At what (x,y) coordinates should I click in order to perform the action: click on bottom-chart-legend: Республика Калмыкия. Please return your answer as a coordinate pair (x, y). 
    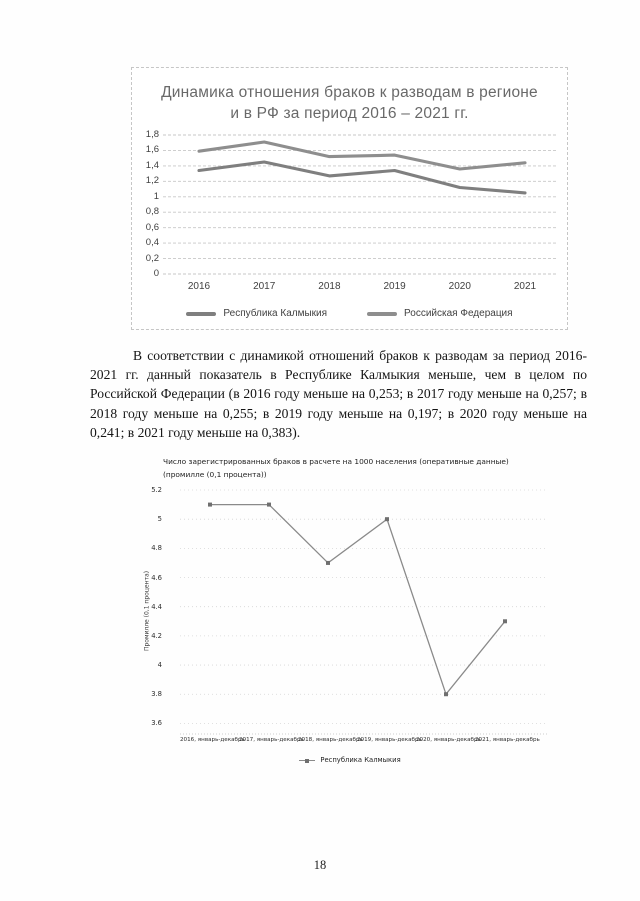
    Looking at the image, I should click on (350, 760).